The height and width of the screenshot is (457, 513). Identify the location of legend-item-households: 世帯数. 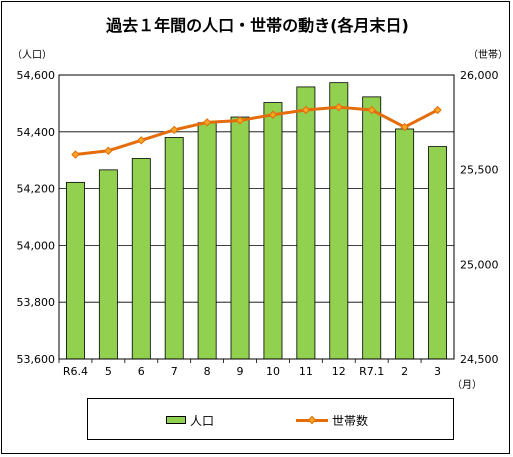
(332, 420).